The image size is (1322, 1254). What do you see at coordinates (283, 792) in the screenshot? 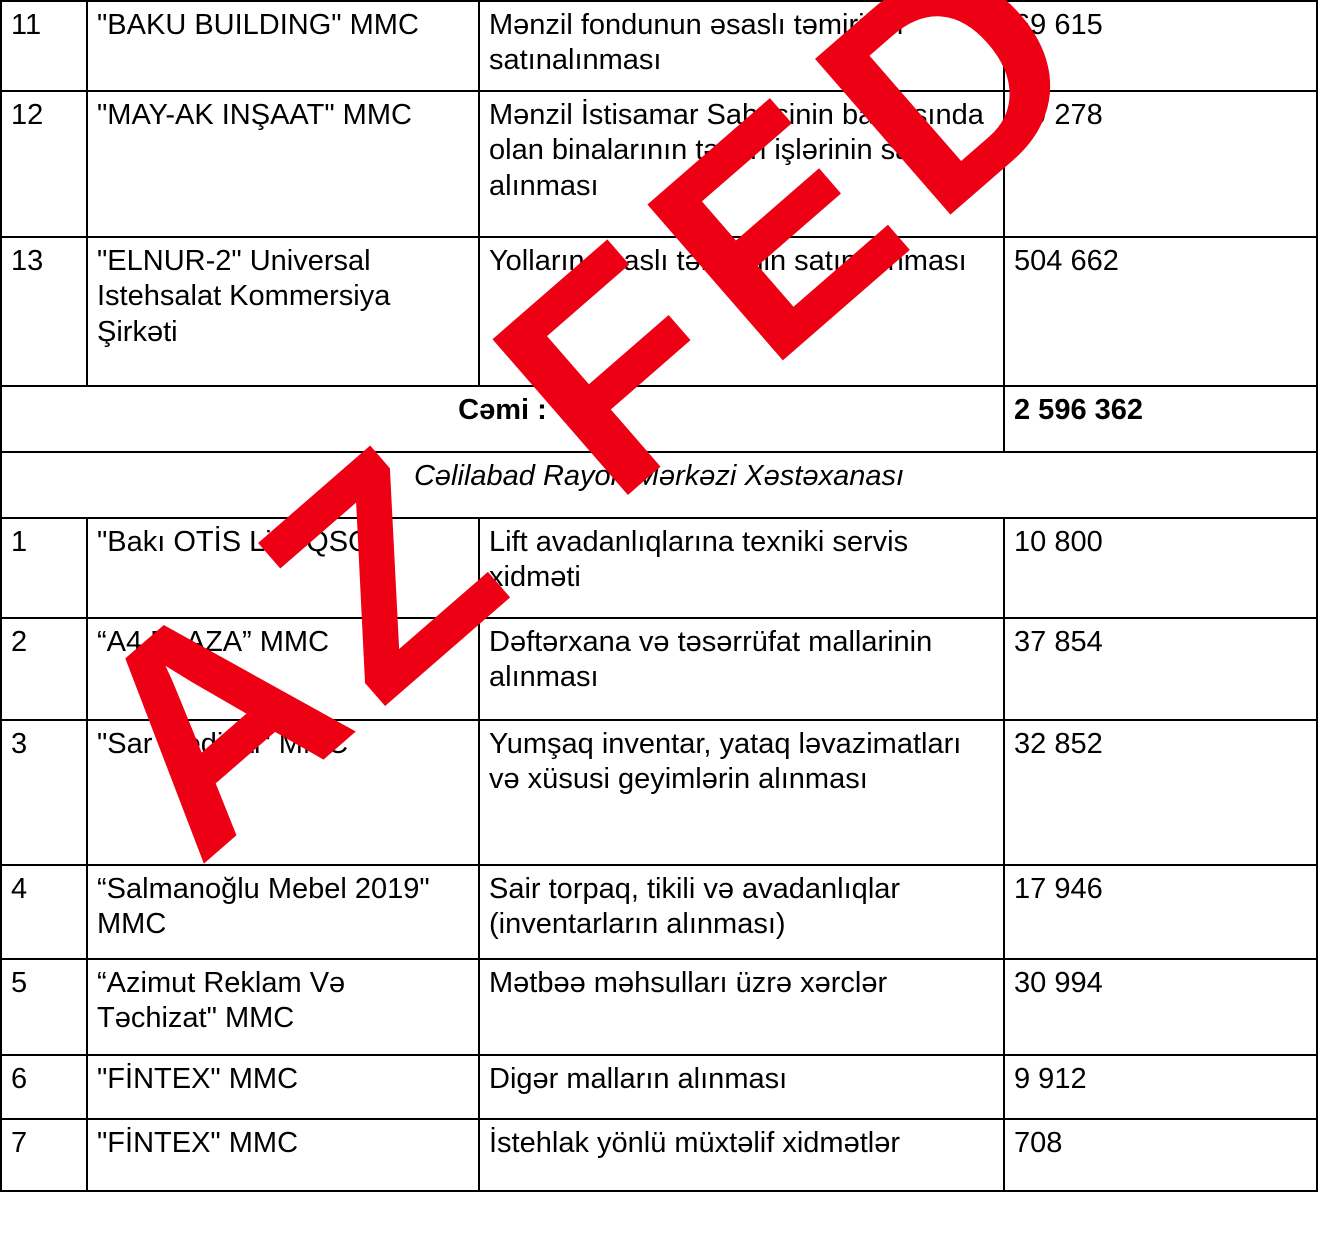
I see `supplier-name: "Sar Medical" MMC` at bounding box center [283, 792].